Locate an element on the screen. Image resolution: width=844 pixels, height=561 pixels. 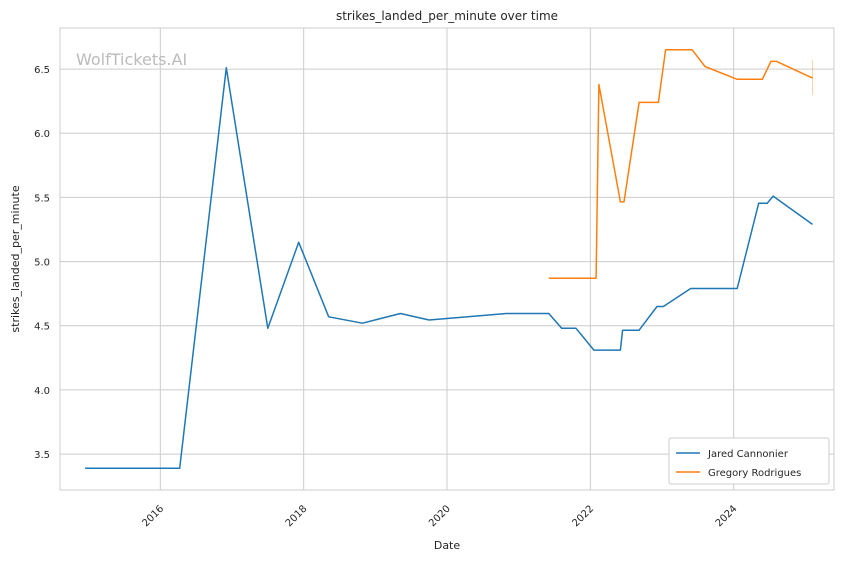
y-tick-label: 4.0 is located at coordinates (42, 391).